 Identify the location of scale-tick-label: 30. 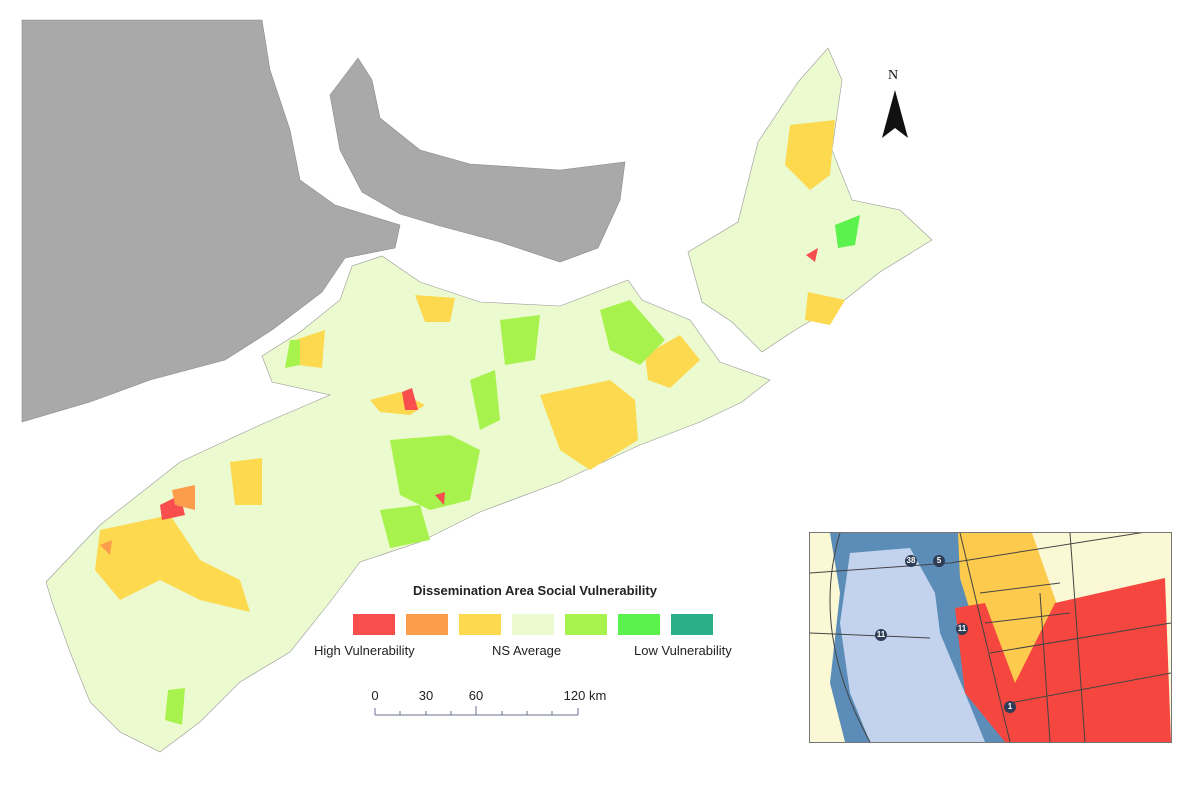
(426, 695).